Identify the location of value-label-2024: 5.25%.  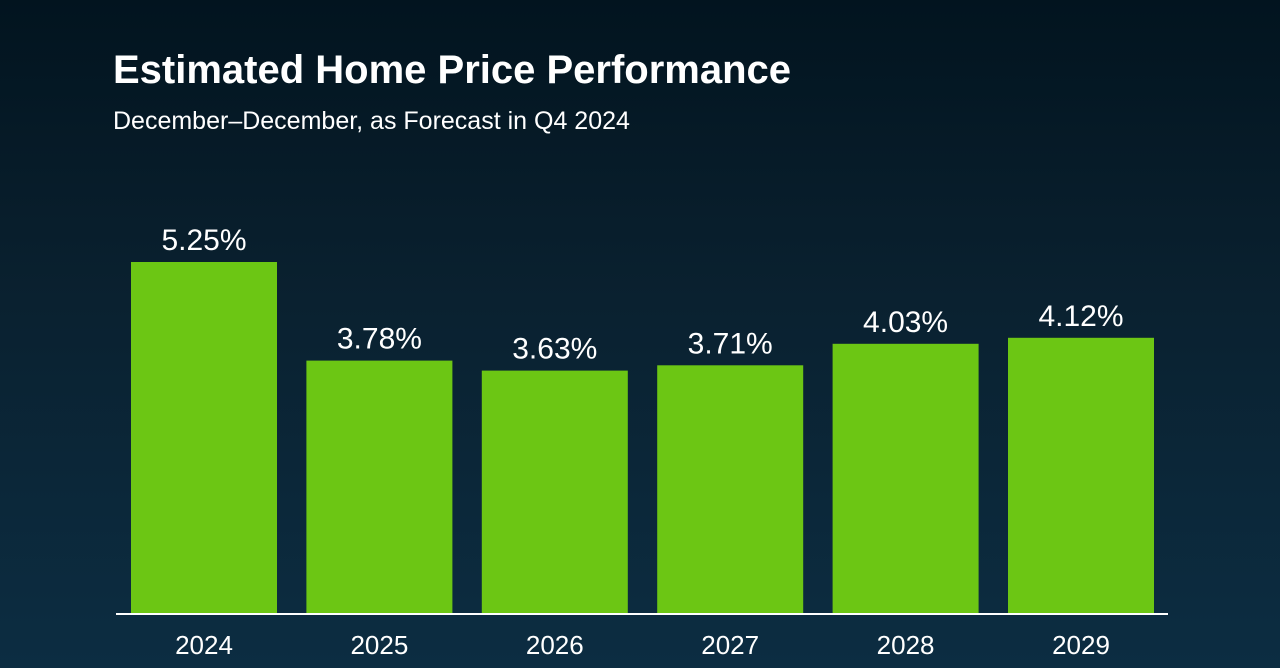
(203, 240).